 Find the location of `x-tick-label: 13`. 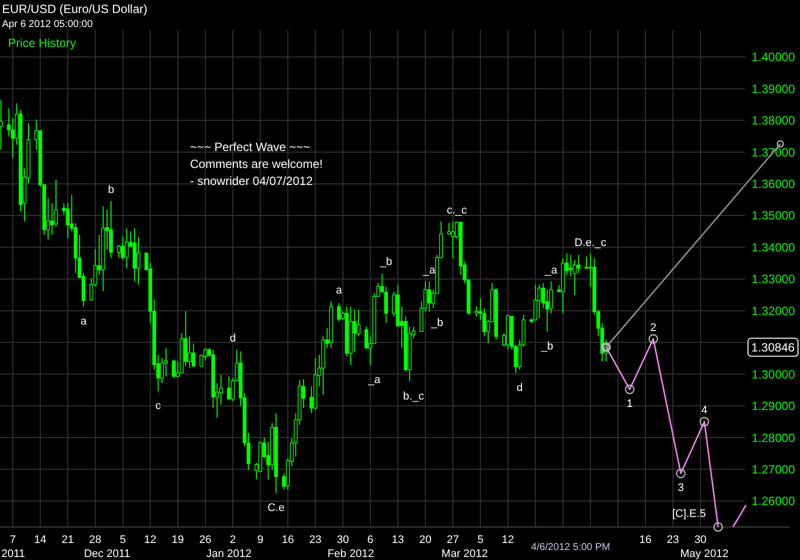

x-tick-label: 13 is located at coordinates (398, 540).